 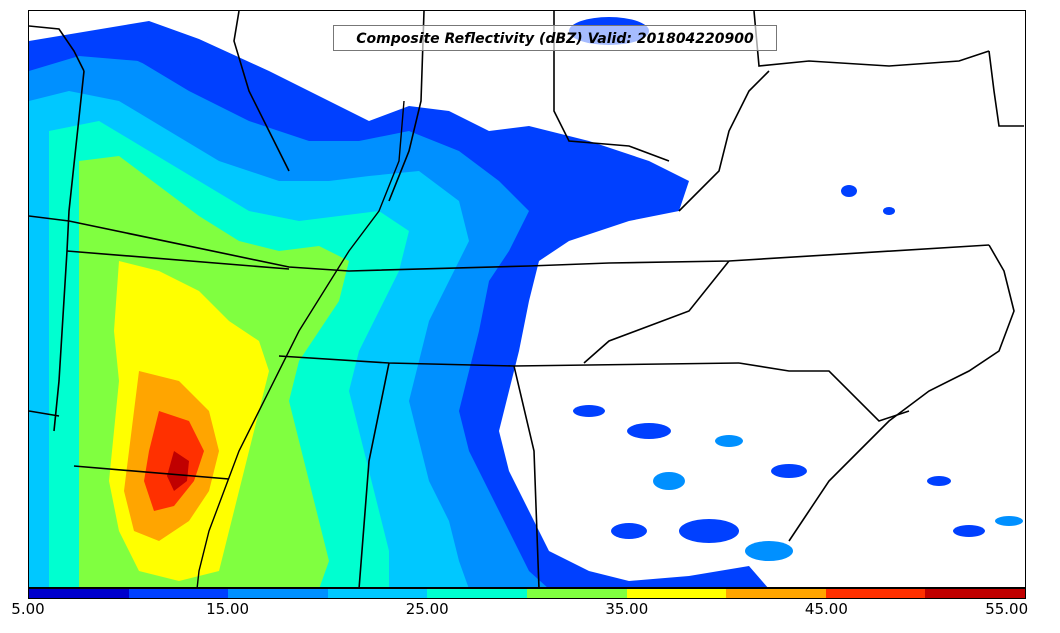 What do you see at coordinates (901, 393) in the screenshot?
I see `coastline` at bounding box center [901, 393].